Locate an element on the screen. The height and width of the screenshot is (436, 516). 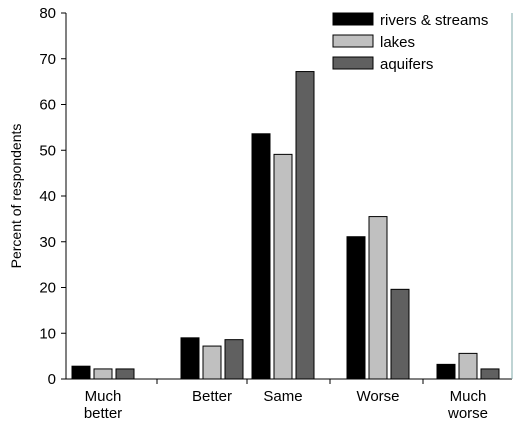
y-tick-label: 50 is located at coordinates (47, 150).